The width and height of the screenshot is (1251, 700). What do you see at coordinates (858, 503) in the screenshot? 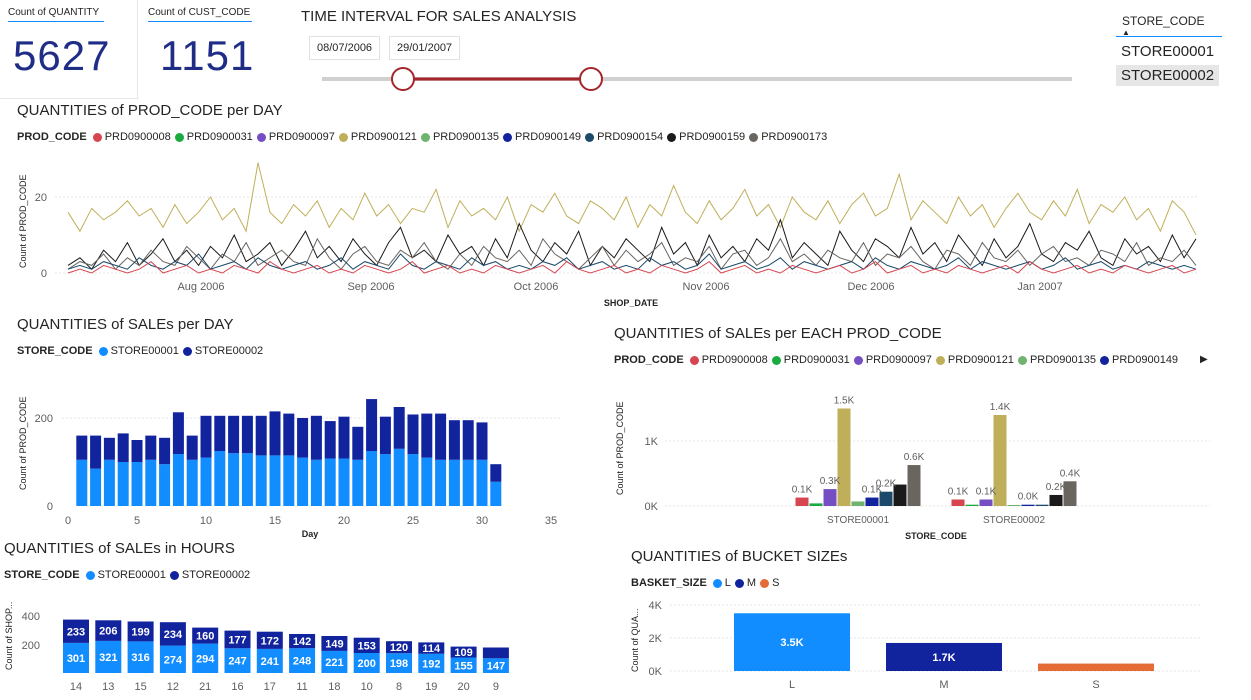
I see `bar-PRD0900135` at bounding box center [858, 503].